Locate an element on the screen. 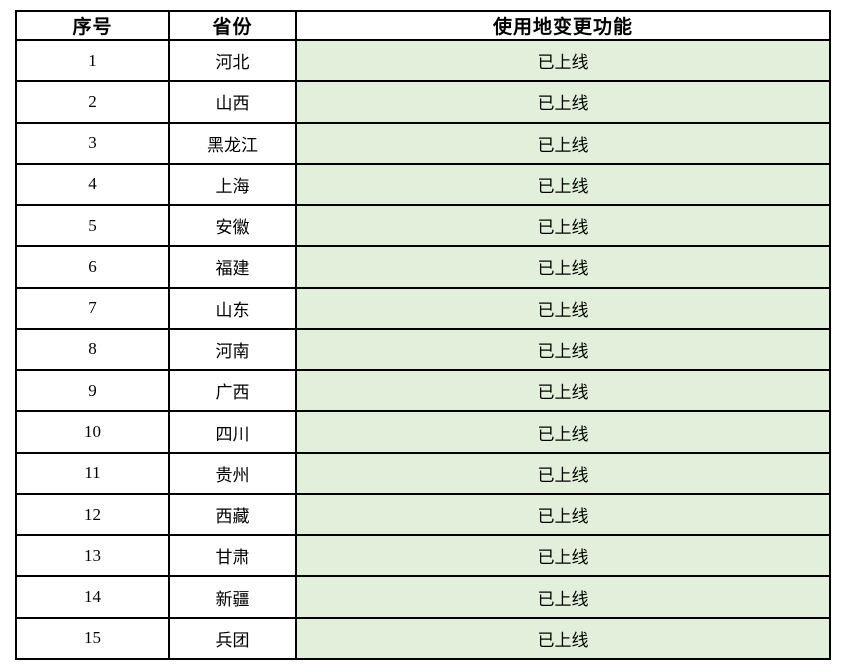 The height and width of the screenshot is (671, 845). serial-number-cell: 11 is located at coordinates (92, 473).